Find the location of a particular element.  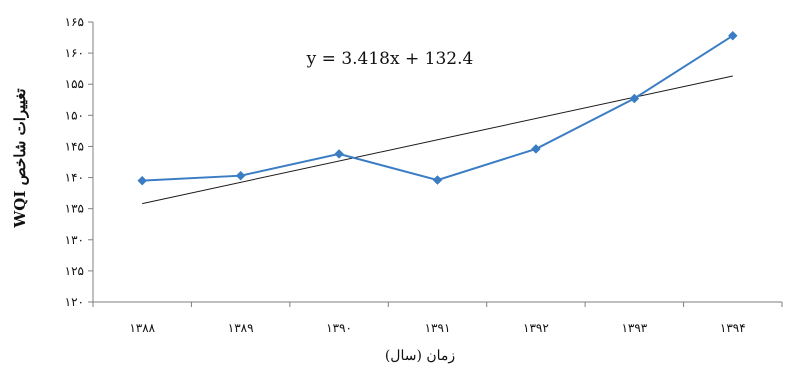

trendline-equation: y = 3.418x + 132.4 is located at coordinates (390, 59).